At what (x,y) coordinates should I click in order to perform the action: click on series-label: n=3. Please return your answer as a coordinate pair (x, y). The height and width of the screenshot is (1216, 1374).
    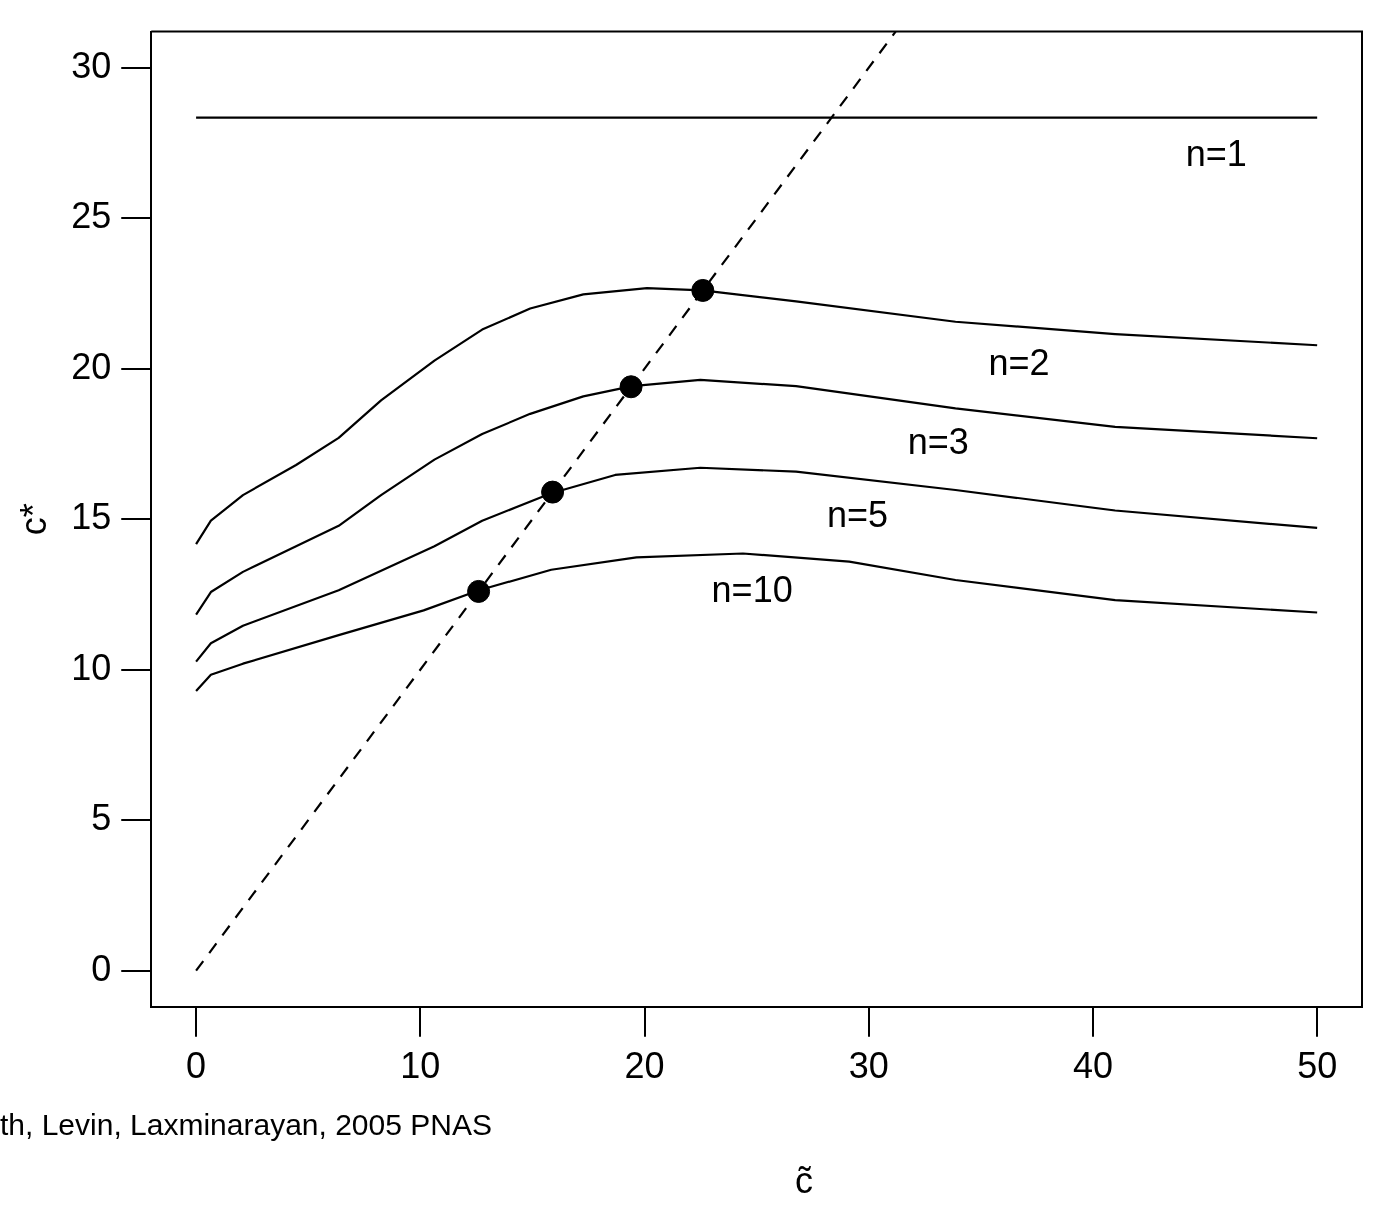
    Looking at the image, I should click on (938, 441).